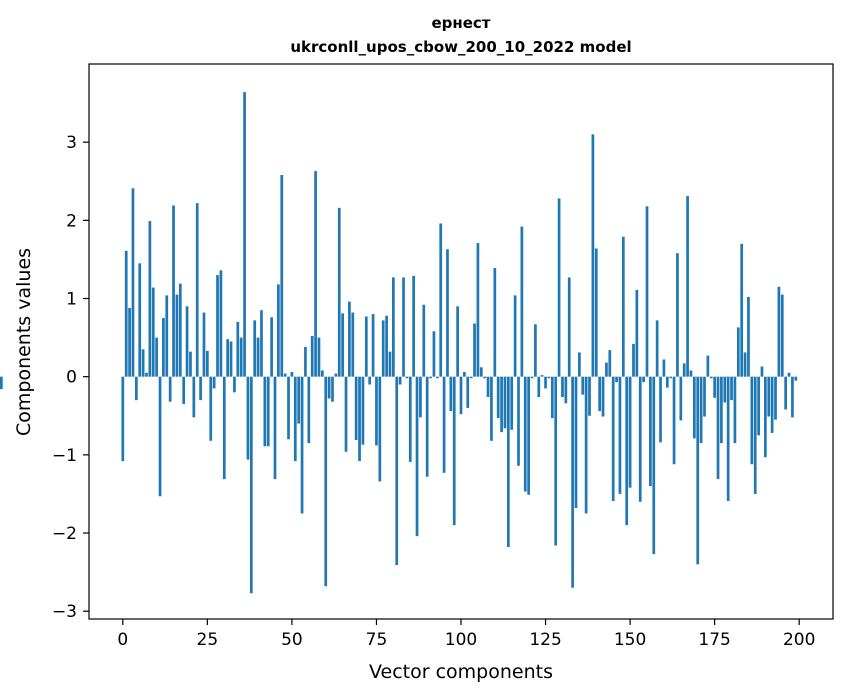 The image size is (847, 700). What do you see at coordinates (630, 640) in the screenshot?
I see `x-tick-label: 150` at bounding box center [630, 640].